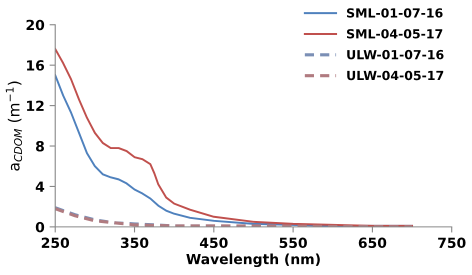 The height and width of the screenshot is (275, 472). I want to click on y-tick-label: 4, so click(40, 187).